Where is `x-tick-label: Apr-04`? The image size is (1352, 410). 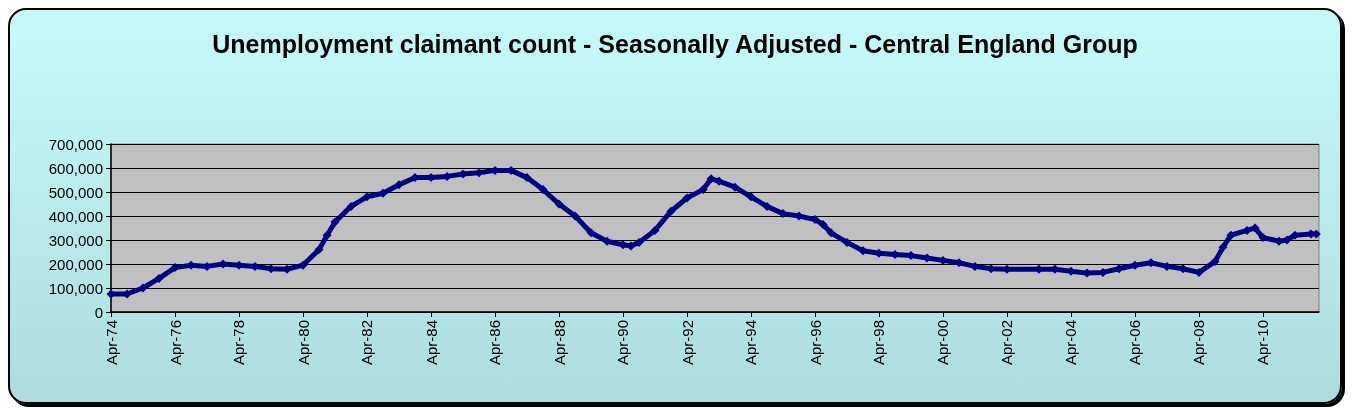
x-tick-label: Apr-04 is located at coordinates (1071, 343).